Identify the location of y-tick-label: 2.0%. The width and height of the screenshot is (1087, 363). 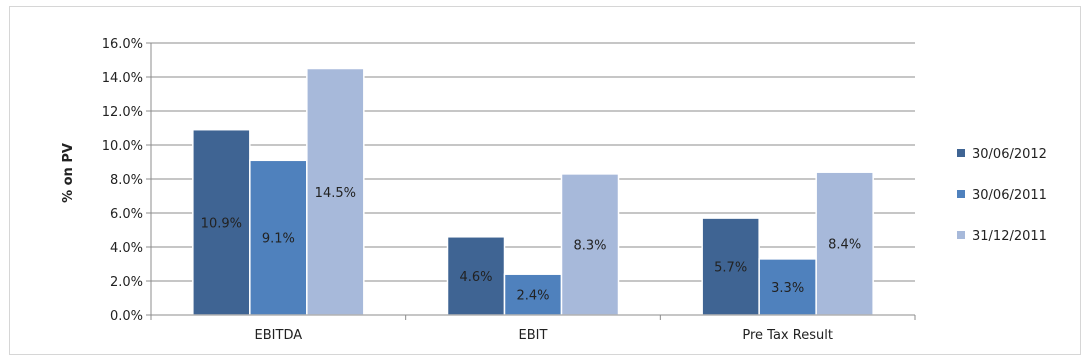
(126, 282).